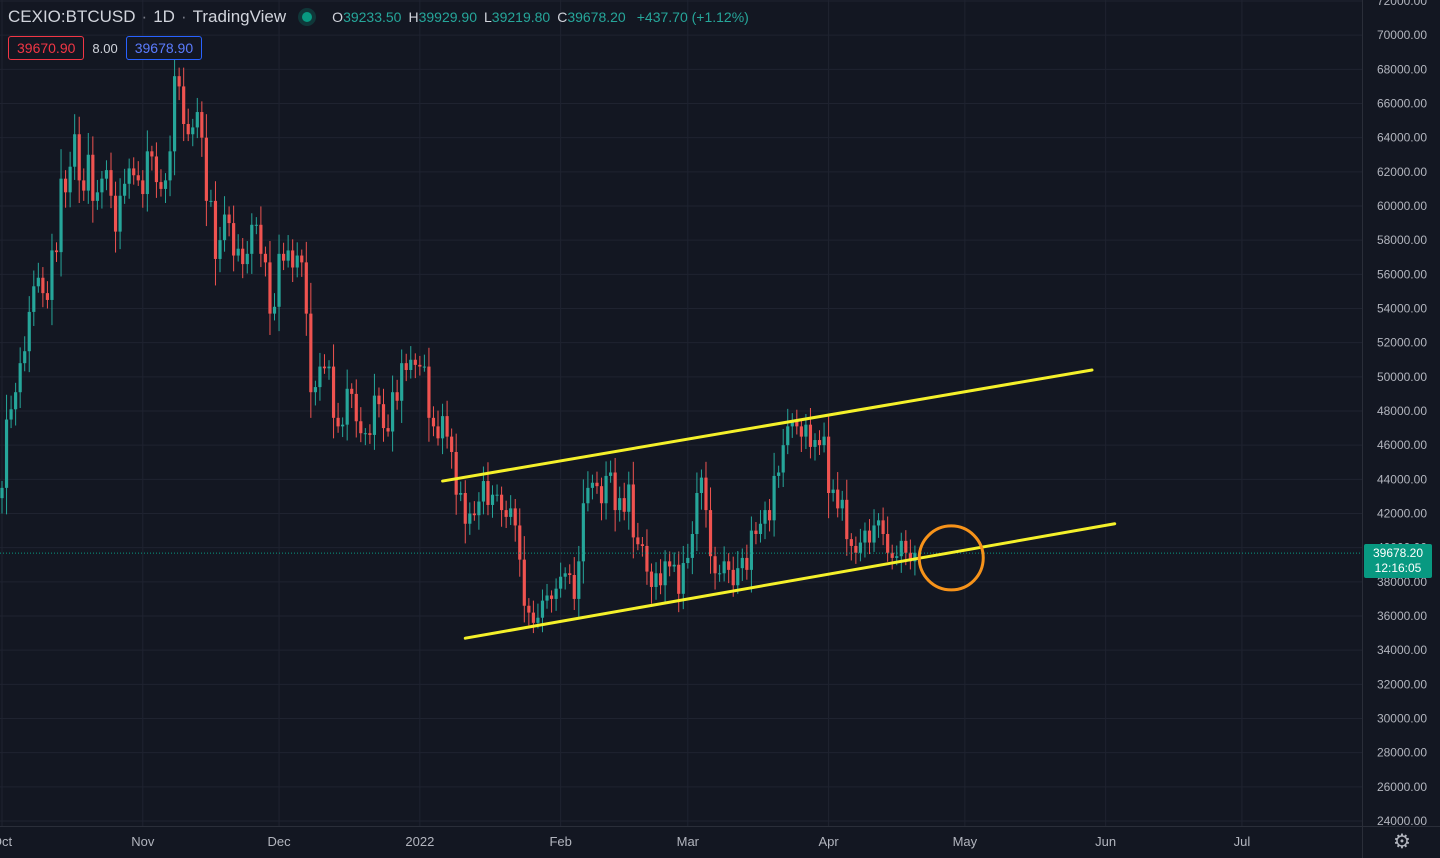  What do you see at coordinates (1402, 753) in the screenshot?
I see `y-tick-label: 28000.00` at bounding box center [1402, 753].